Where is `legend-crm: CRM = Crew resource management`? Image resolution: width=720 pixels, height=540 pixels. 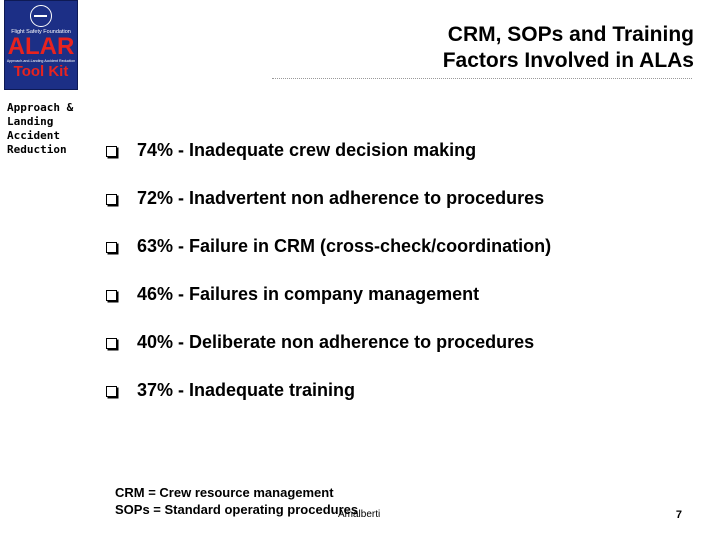
legend-crm: CRM = Crew resource management is located at coordinates (224, 492).